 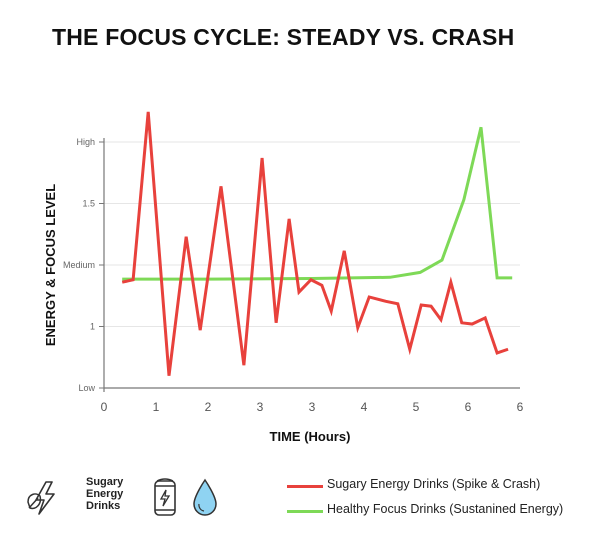 What do you see at coordinates (50, 265) in the screenshot?
I see `y-axis-label: ENERGY & FOCUS LEVEL` at bounding box center [50, 265].